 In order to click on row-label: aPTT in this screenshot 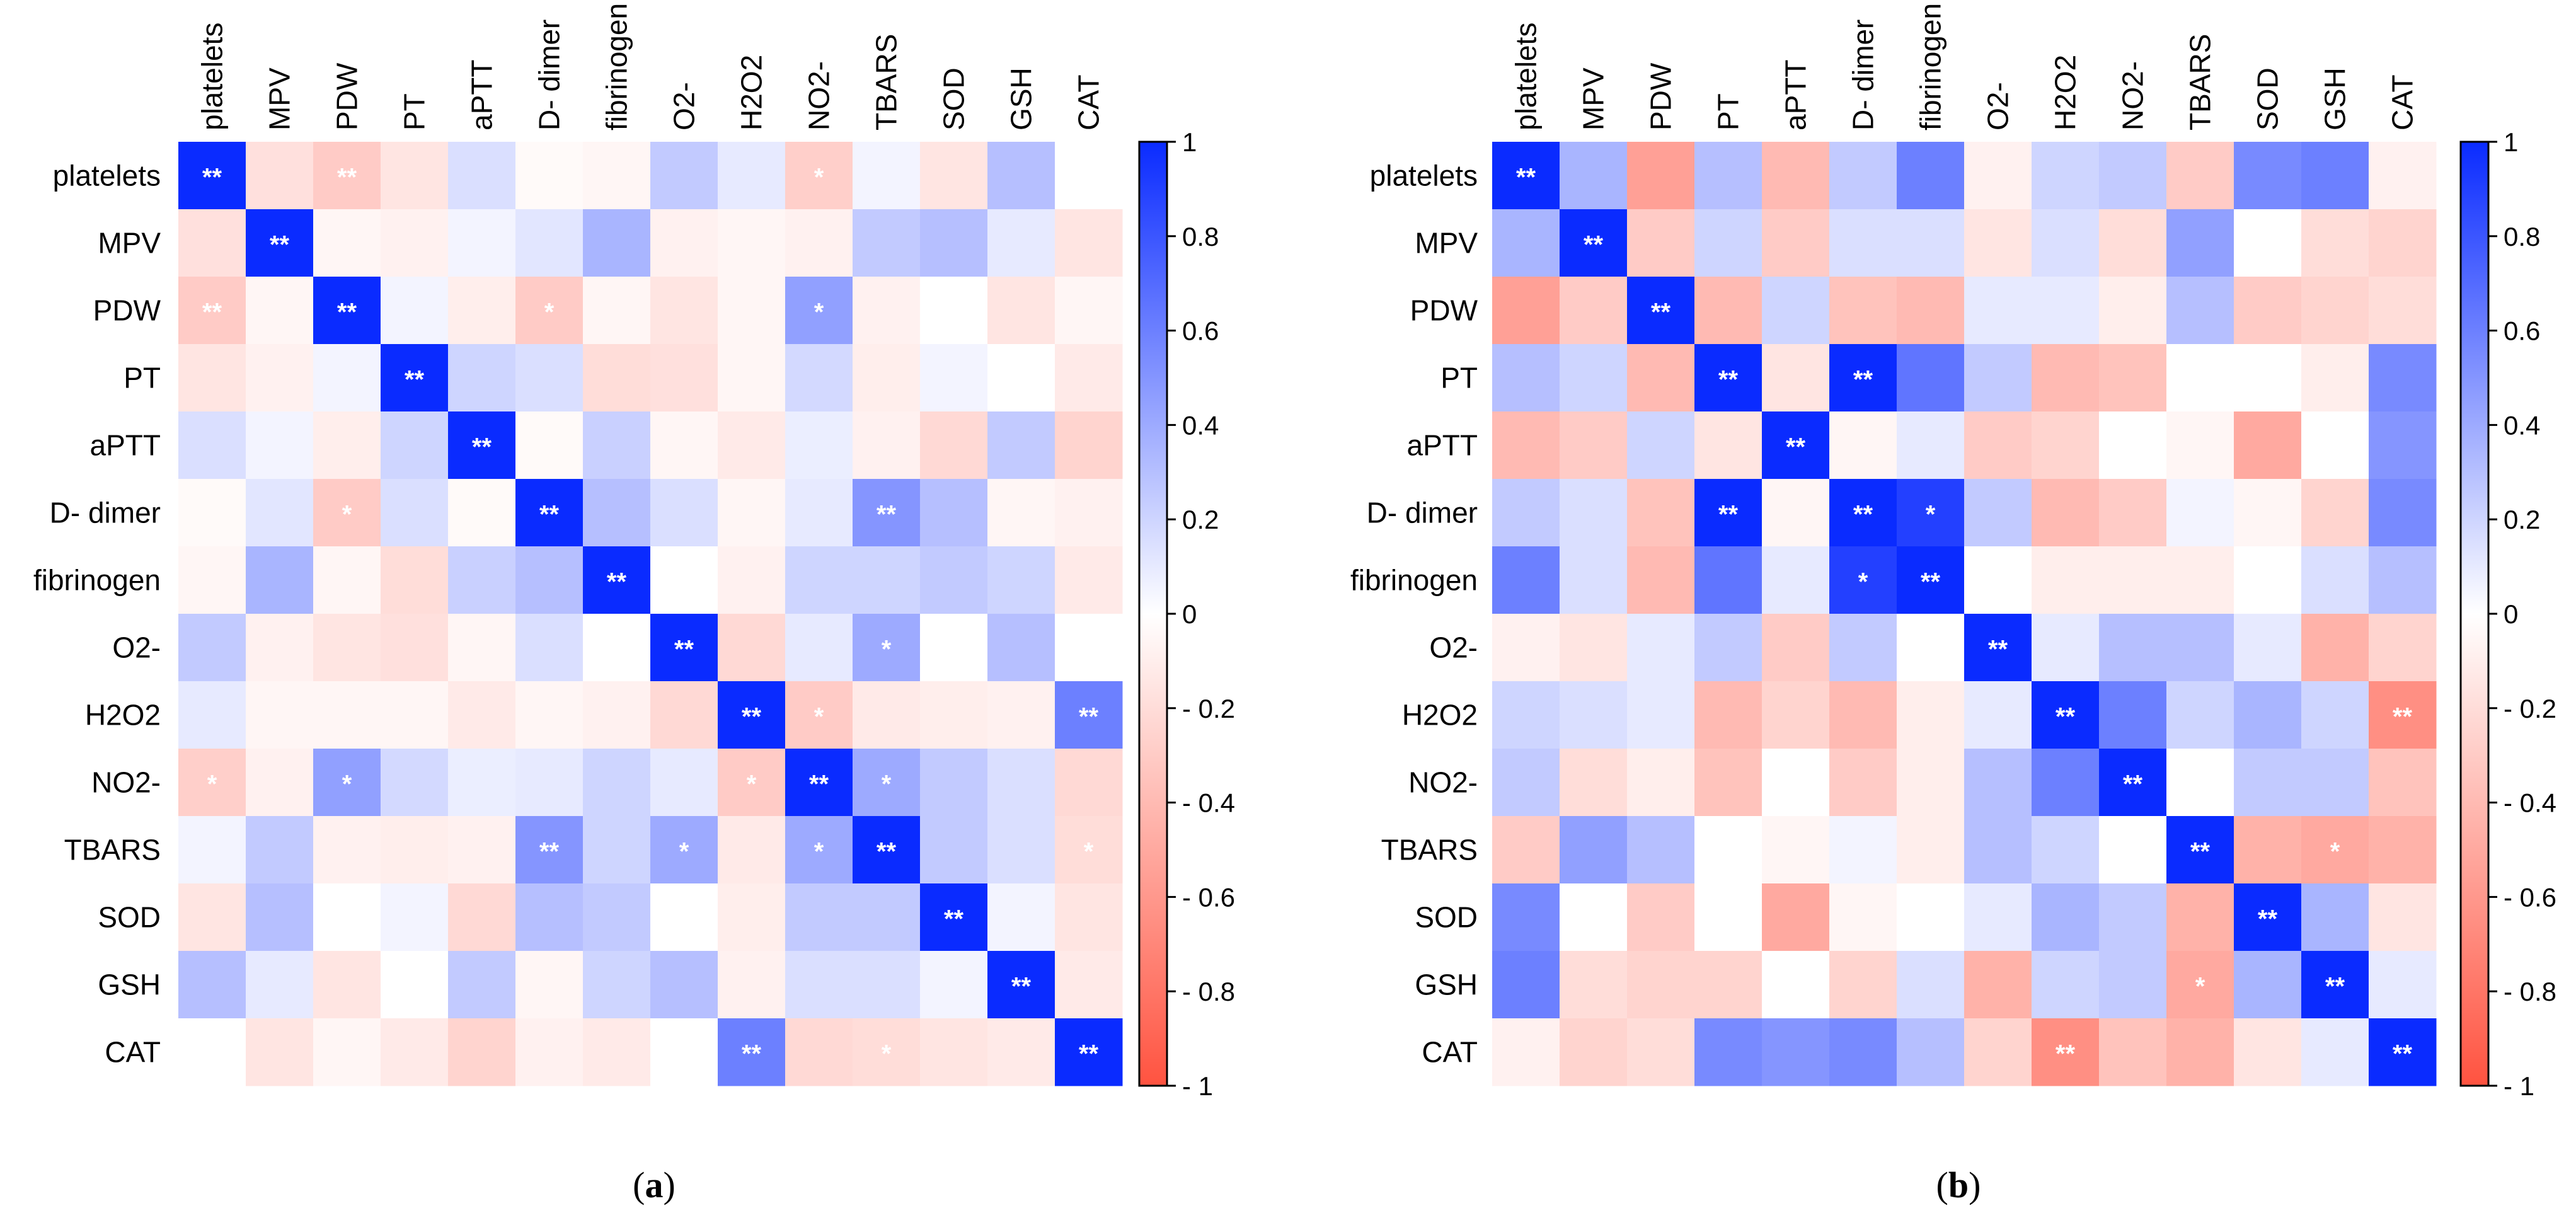, I will do `click(1442, 445)`.